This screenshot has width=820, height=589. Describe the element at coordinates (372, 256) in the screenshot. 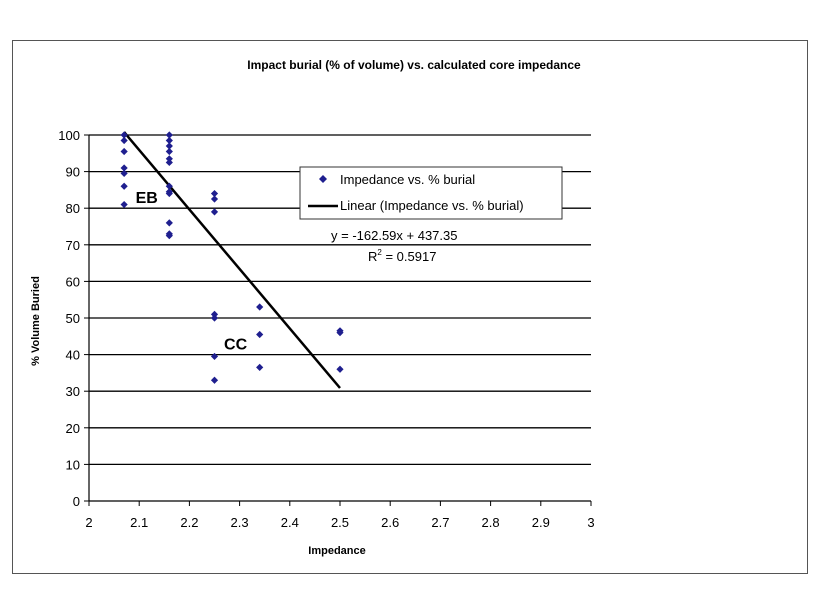

I see `r-squared-symbol: R` at that location.